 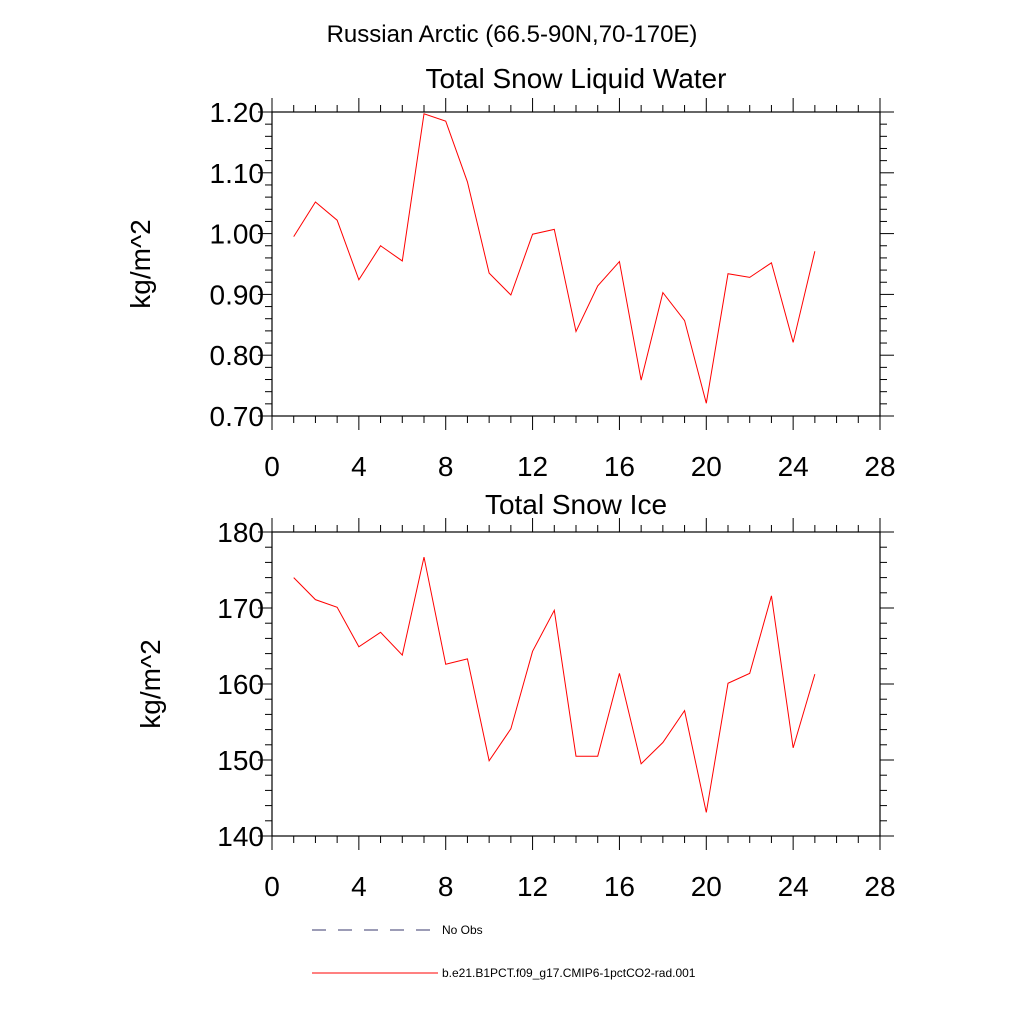 I want to click on y-tick-label: 1.10, so click(x=237, y=173).